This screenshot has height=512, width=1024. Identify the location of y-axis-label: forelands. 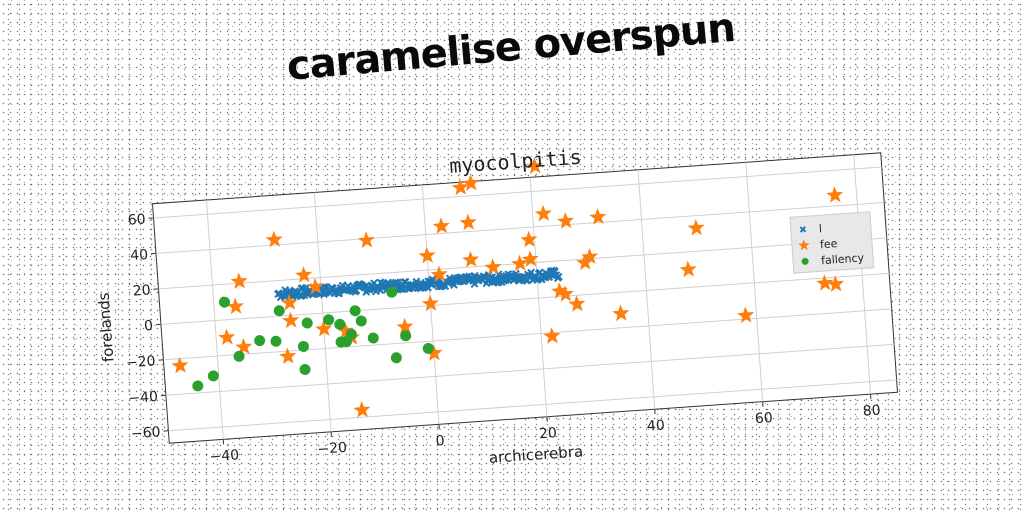
(106, 327).